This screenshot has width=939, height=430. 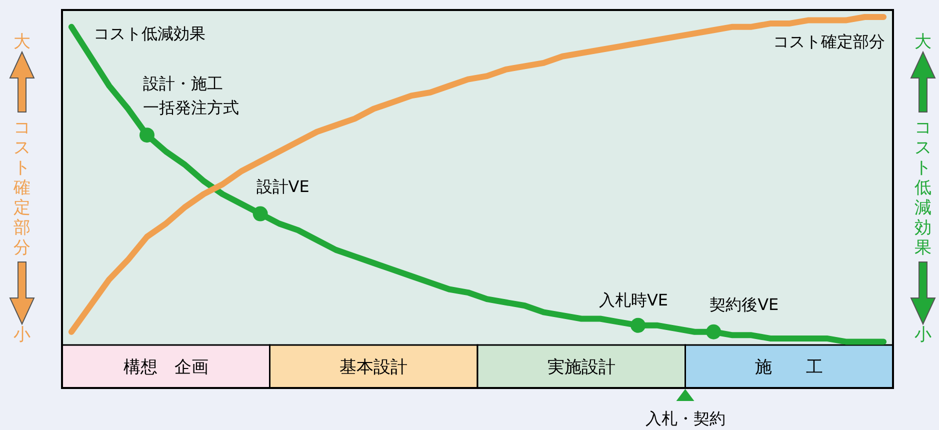 I want to click on x-tick-label: 施 工, so click(x=789, y=368).